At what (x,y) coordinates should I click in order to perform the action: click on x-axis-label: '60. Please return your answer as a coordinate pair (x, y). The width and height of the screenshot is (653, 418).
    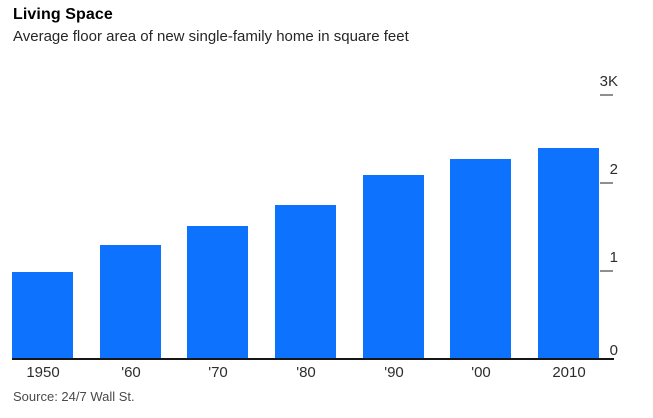
    Looking at the image, I should click on (131, 372).